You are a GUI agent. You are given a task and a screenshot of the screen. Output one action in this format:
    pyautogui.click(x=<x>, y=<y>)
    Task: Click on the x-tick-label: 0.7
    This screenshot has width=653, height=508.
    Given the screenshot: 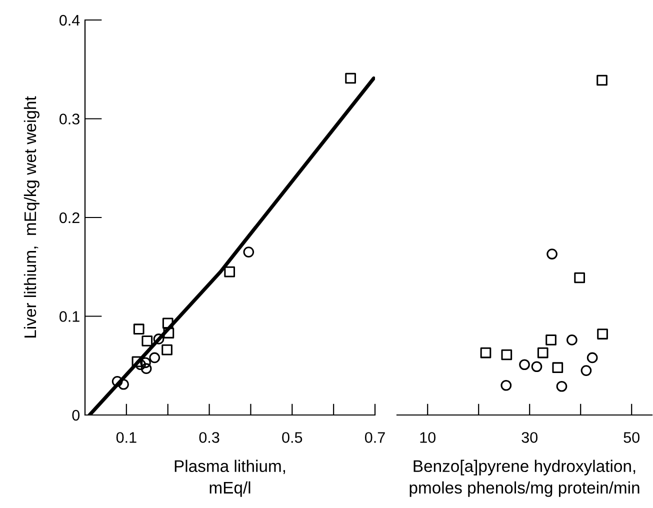 What is the action you would take?
    pyautogui.click(x=374, y=437)
    